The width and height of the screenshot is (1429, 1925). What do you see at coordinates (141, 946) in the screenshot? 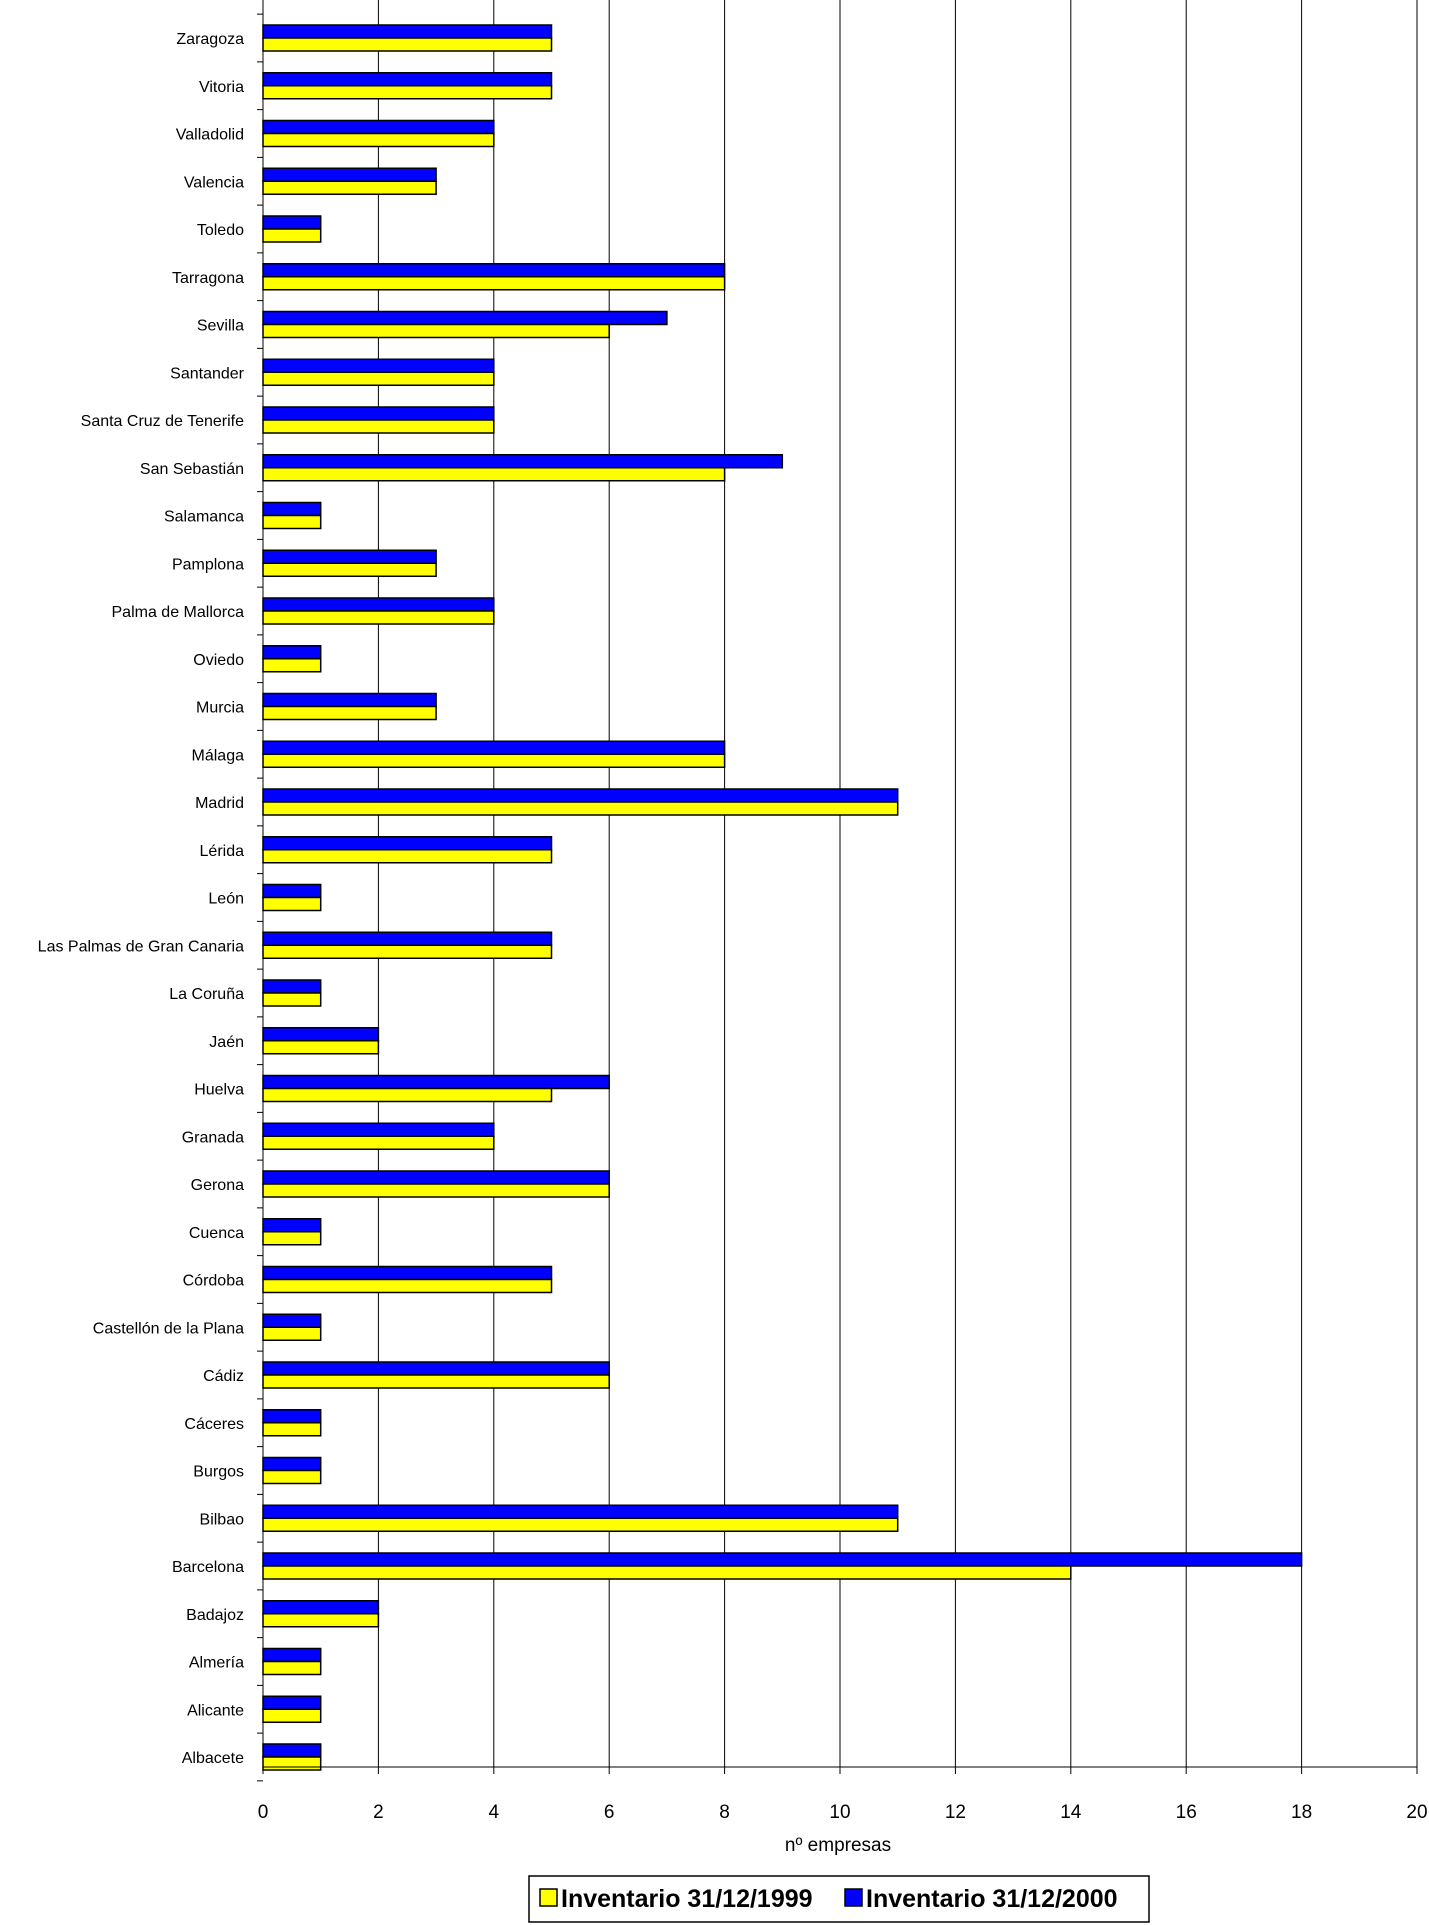
I see `category-label: Las Palmas de Gran Canaria` at bounding box center [141, 946].